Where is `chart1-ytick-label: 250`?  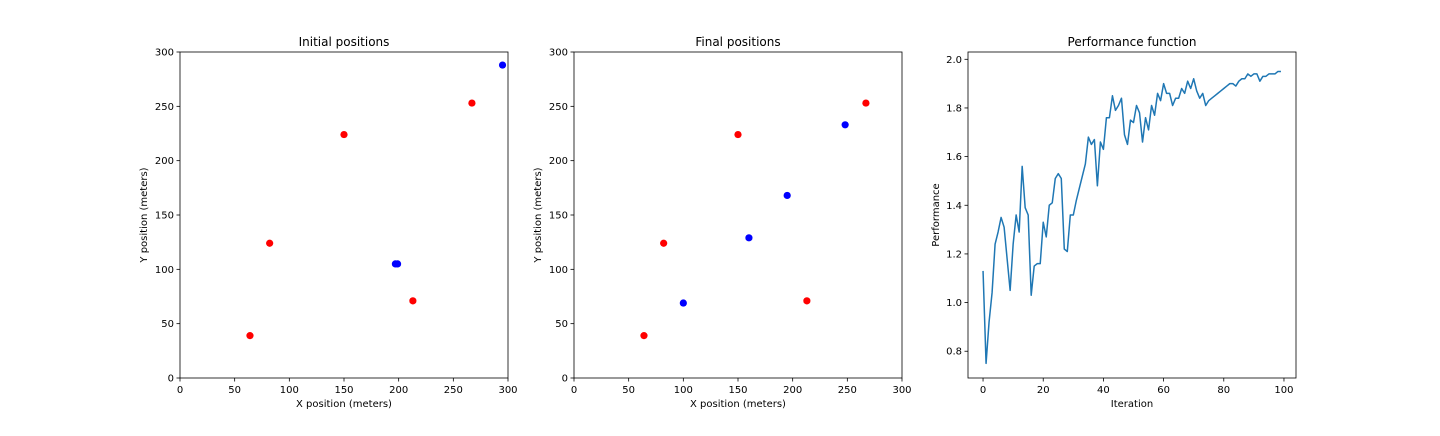
chart1-ytick-label: 250 is located at coordinates (164, 107).